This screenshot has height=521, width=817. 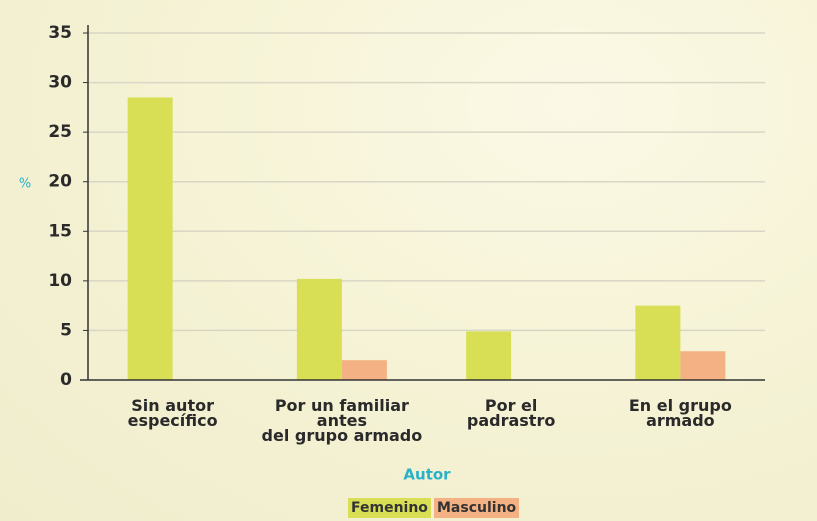 I want to click on y-tick-label: 35, so click(x=60, y=33).